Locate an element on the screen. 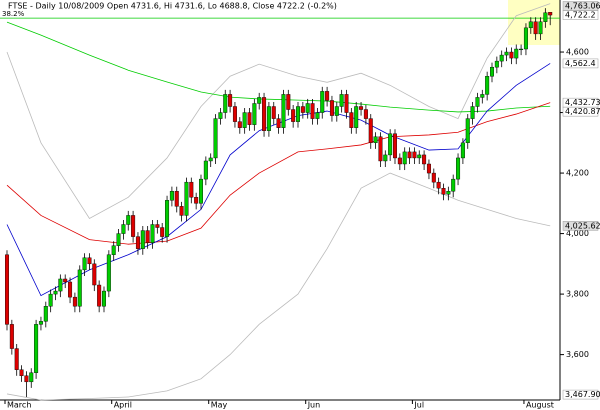  price-label: 4,763.06 is located at coordinates (582, 6).